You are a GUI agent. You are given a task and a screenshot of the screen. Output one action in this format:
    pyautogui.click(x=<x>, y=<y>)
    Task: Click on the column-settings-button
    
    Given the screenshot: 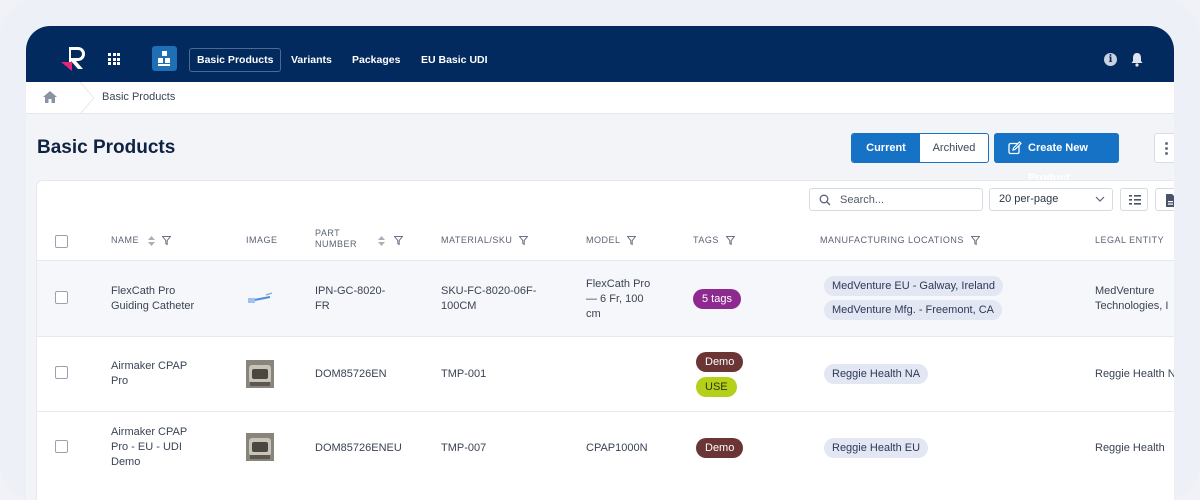 What is the action you would take?
    pyautogui.click(x=1134, y=199)
    